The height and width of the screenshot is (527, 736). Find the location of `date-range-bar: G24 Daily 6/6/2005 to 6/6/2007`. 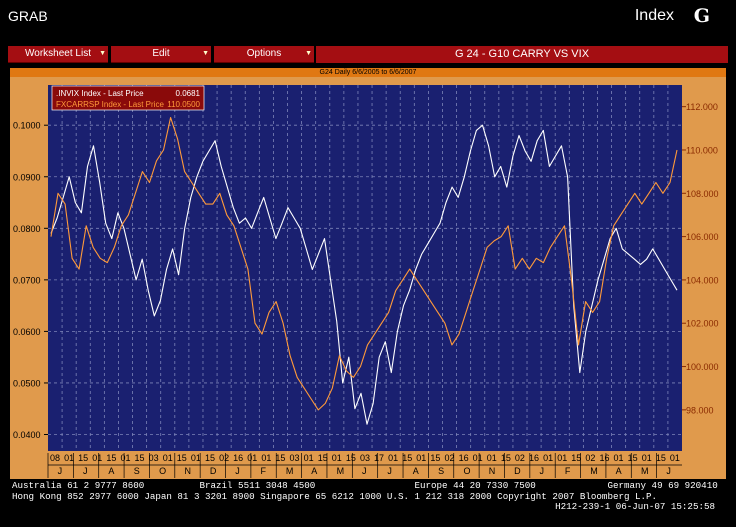

date-range-bar: G24 Daily 6/6/2005 to 6/6/2007 is located at coordinates (368, 72).